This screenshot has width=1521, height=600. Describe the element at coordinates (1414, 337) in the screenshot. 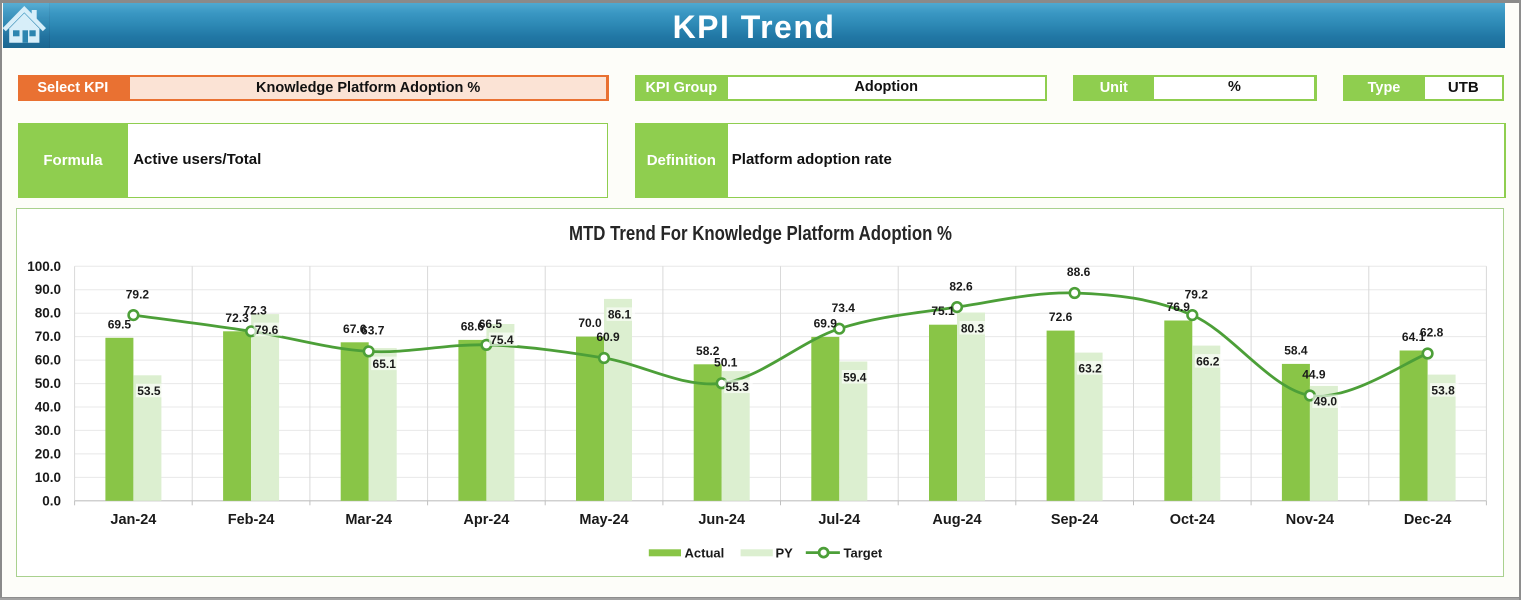

I see `svg-text: 64.1` at that location.